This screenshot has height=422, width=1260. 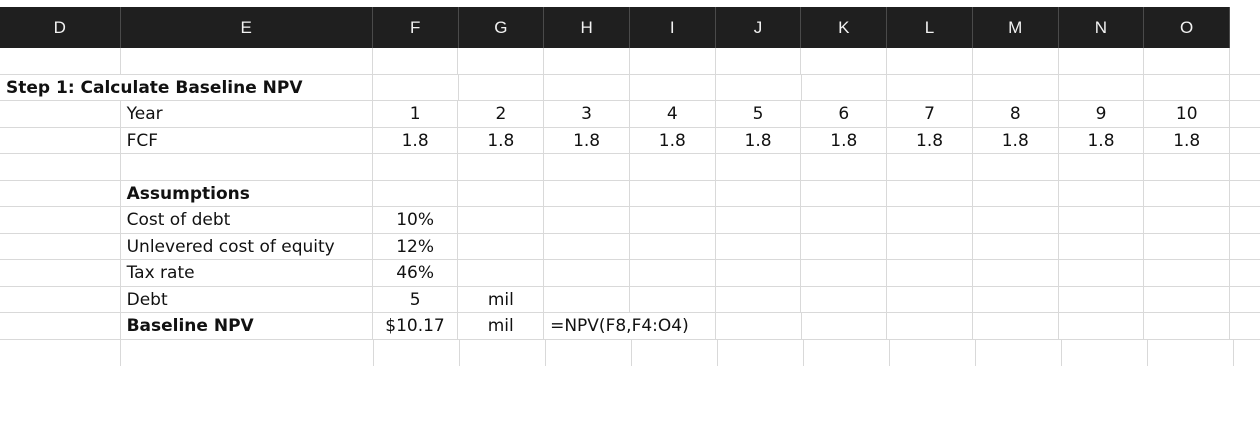 What do you see at coordinates (587, 27) in the screenshot?
I see `column-header-H: H` at bounding box center [587, 27].